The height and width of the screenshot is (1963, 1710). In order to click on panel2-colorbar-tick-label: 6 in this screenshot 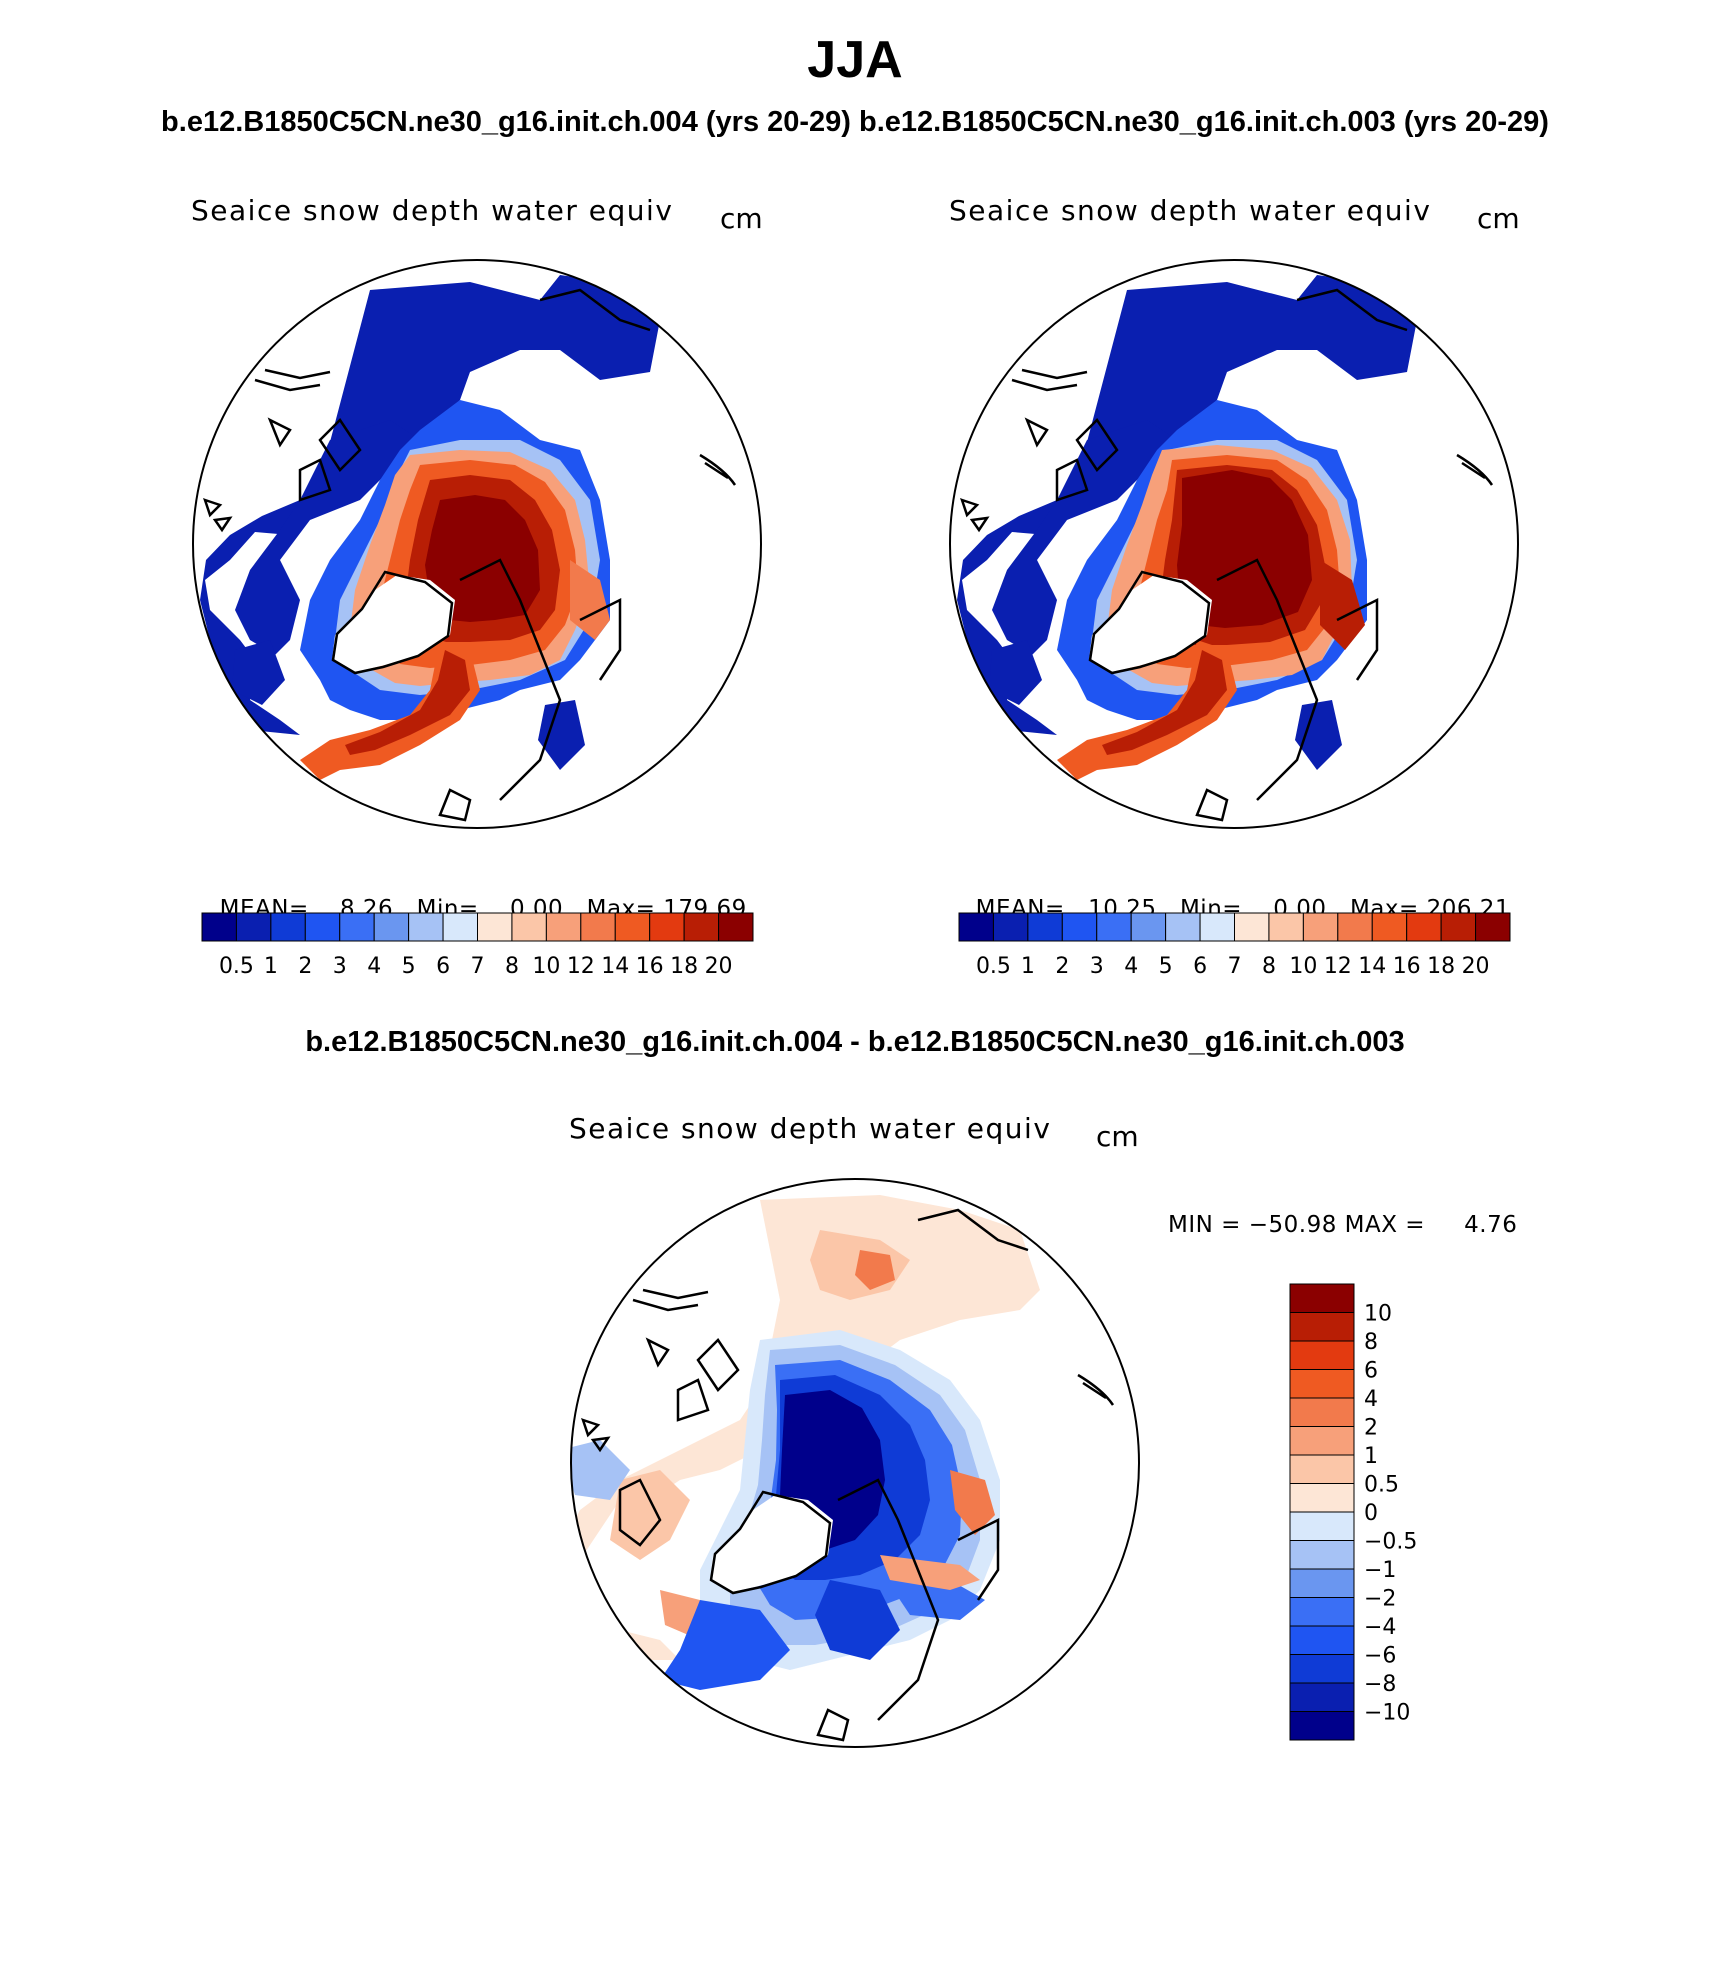, I will do `click(1200, 966)`.